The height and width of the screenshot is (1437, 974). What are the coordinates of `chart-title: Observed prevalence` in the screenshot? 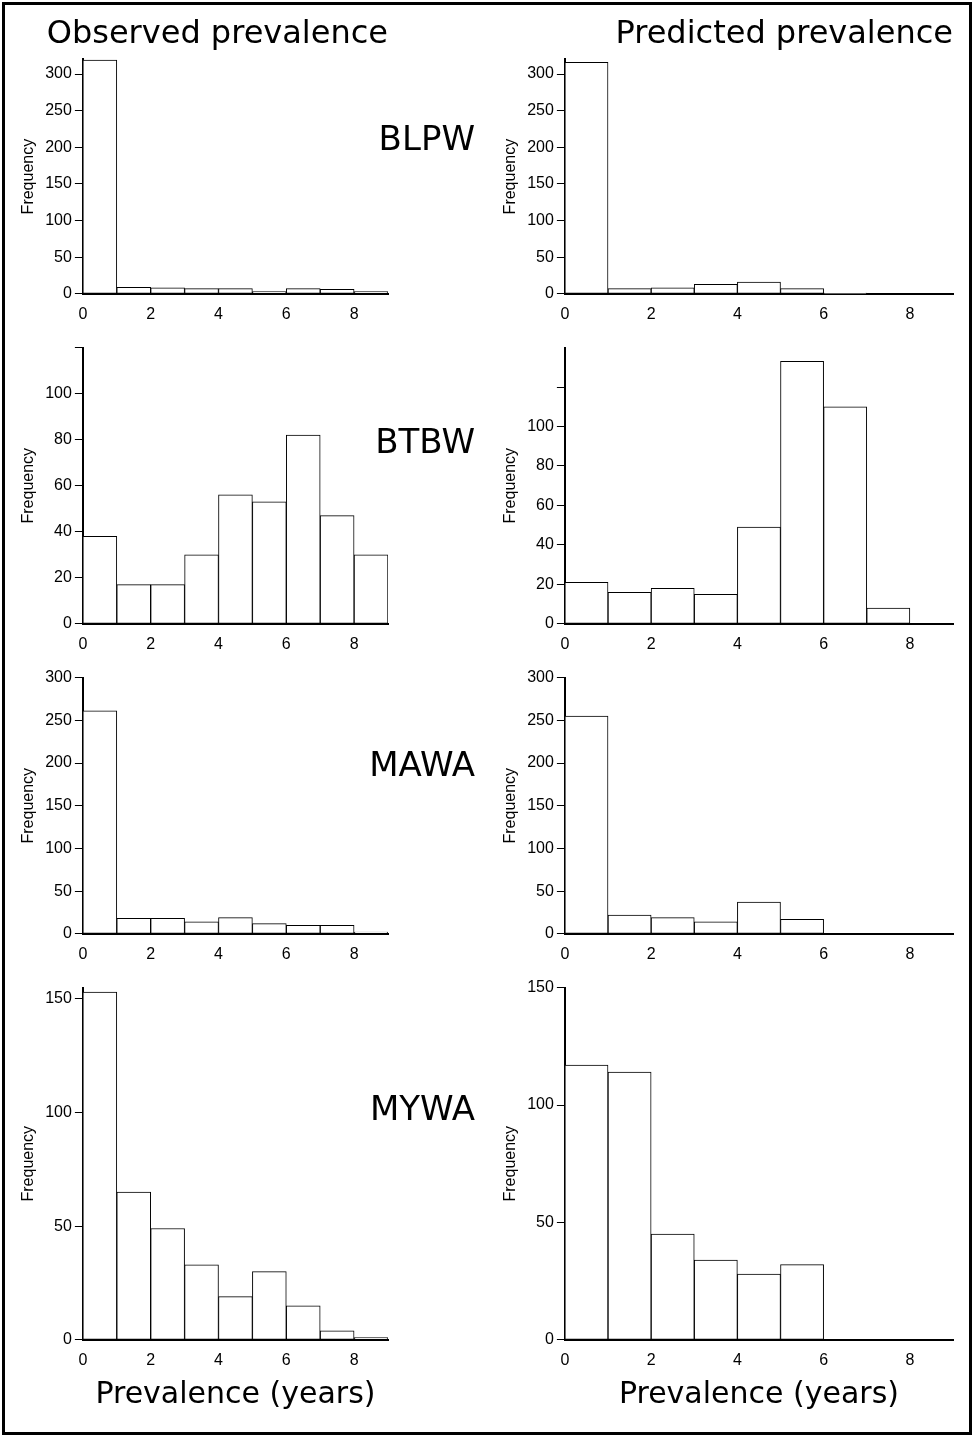 It's located at (217, 31).